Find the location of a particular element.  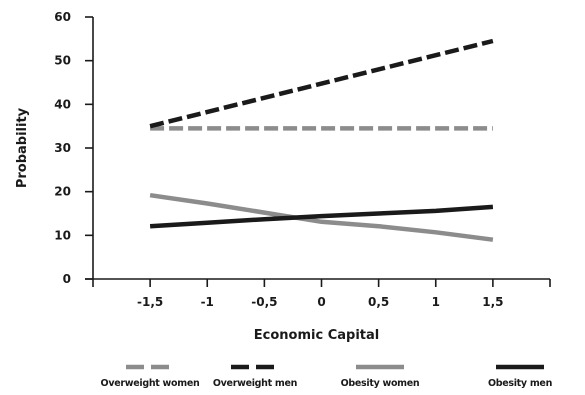

x-tick-label: 1,5 is located at coordinates (492, 302).